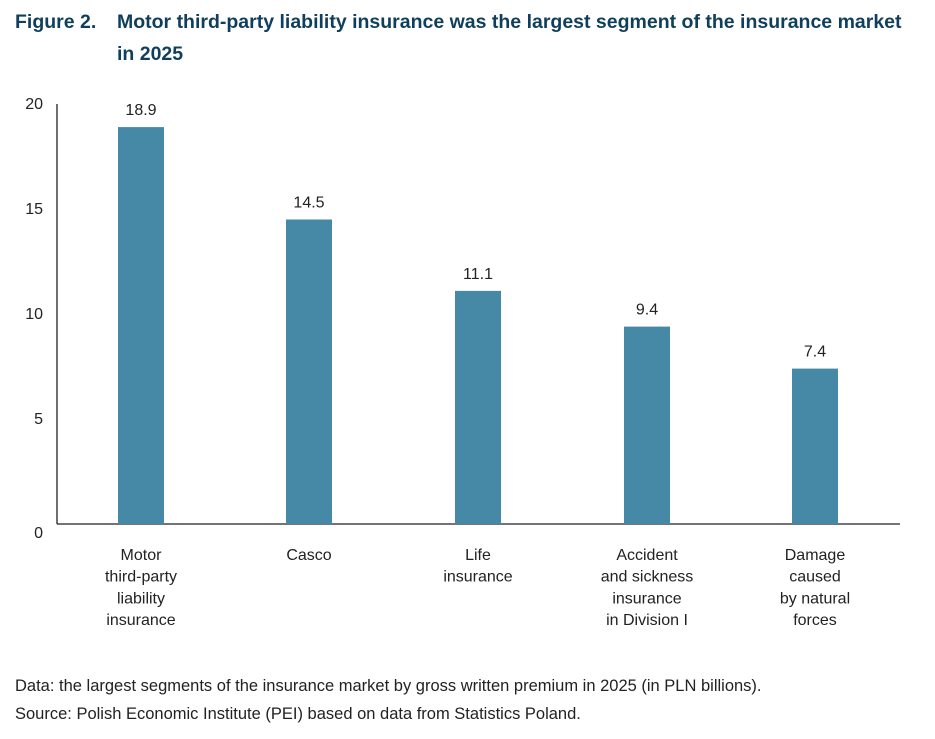 The height and width of the screenshot is (739, 935). Describe the element at coordinates (141, 577) in the screenshot. I see `x-category-label-line: third-party` at that location.